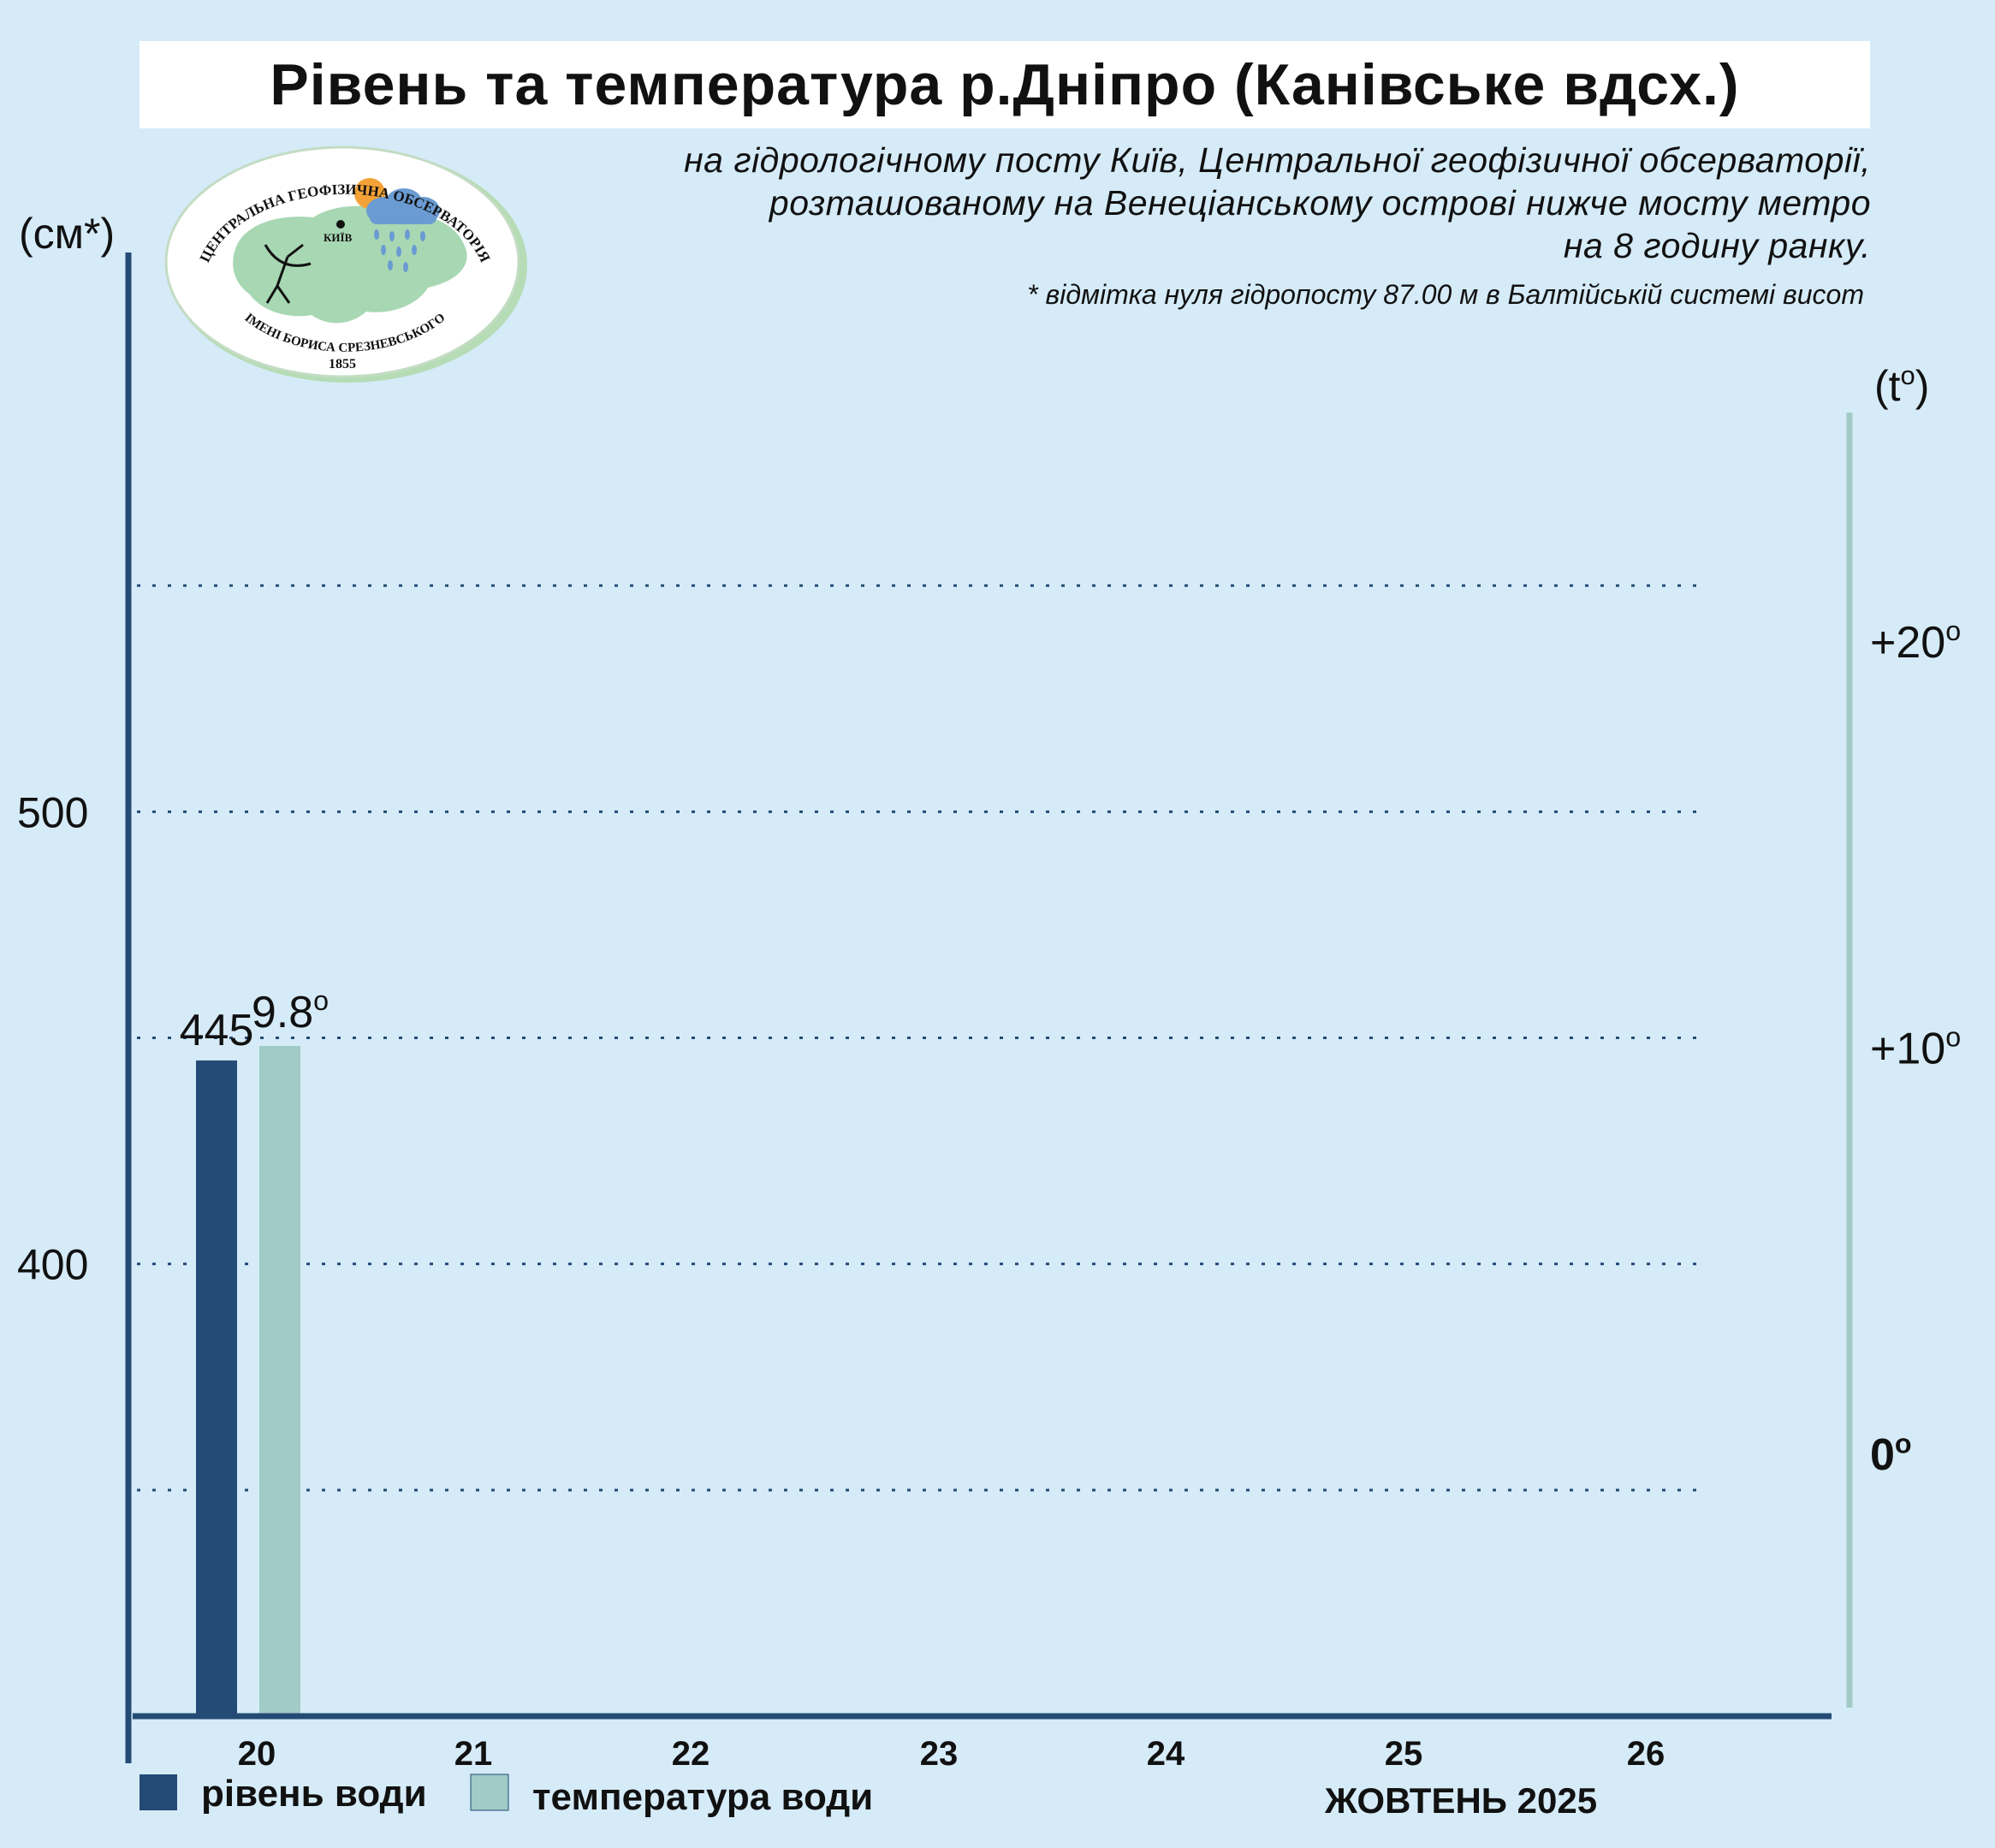 The image size is (1995, 1848). What do you see at coordinates (158, 1792) in the screenshot?
I see `legend-swatch-level` at bounding box center [158, 1792].